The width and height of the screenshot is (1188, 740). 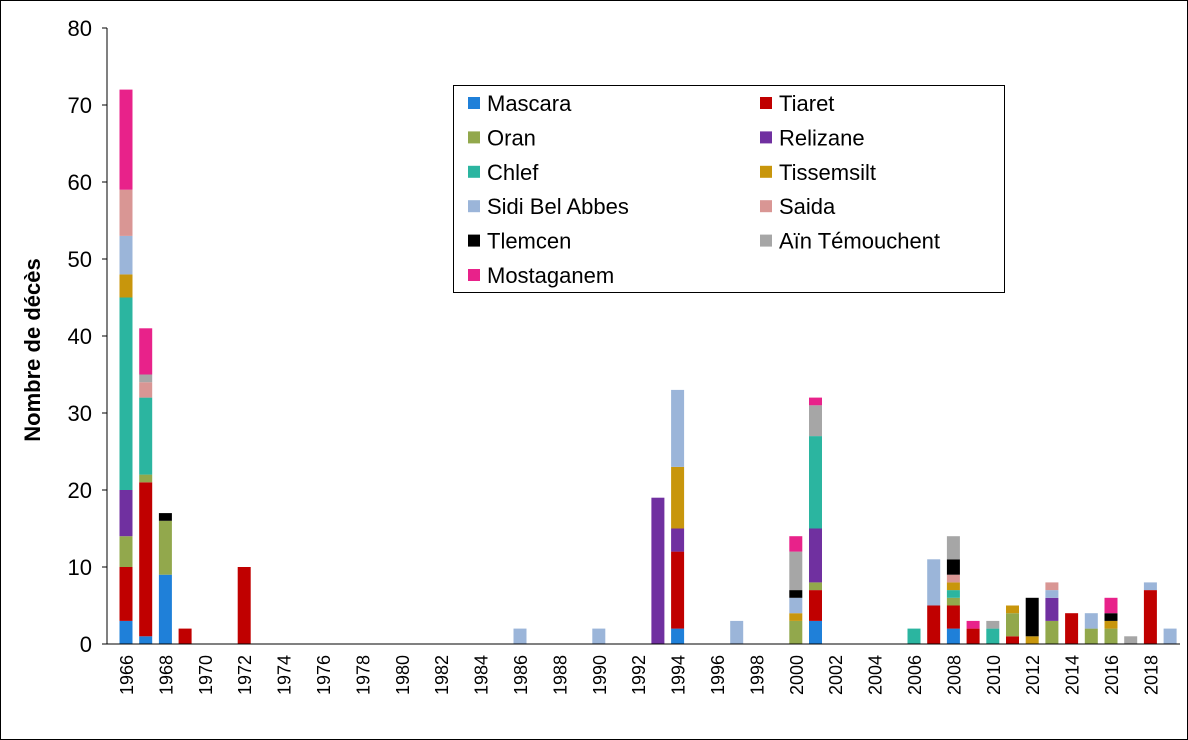 What do you see at coordinates (827, 172) in the screenshot?
I see `legend-label: Tissemsilt` at bounding box center [827, 172].